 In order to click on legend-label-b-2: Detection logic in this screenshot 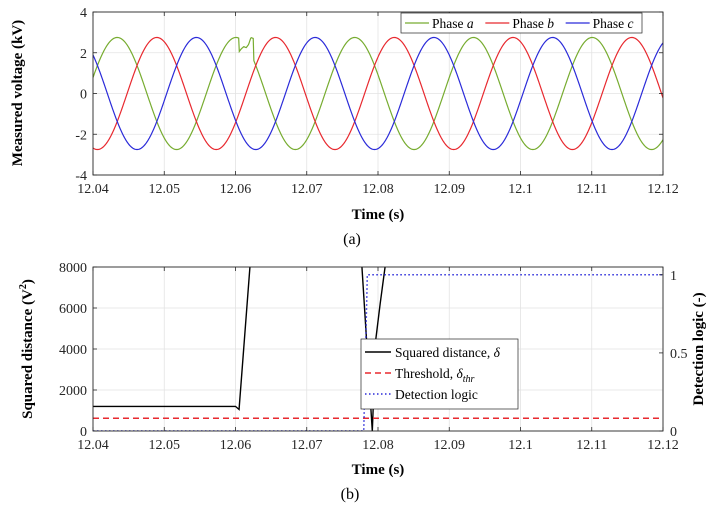, I will do `click(436, 394)`.